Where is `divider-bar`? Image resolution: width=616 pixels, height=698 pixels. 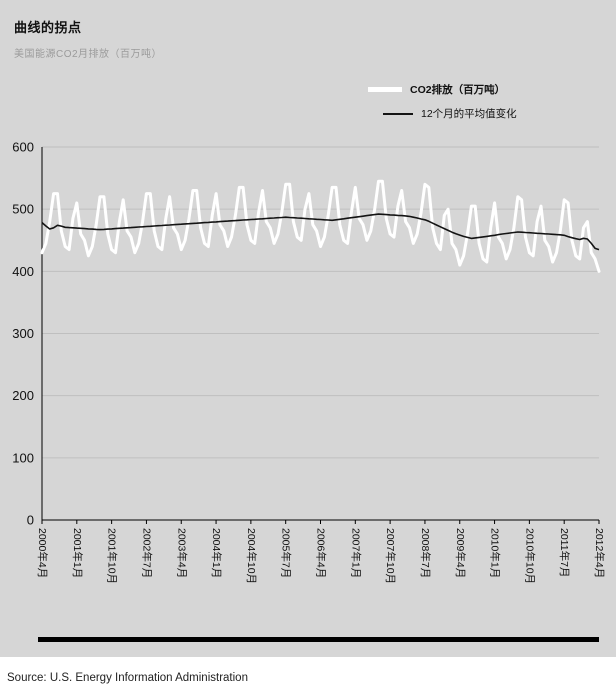 divider-bar is located at coordinates (318, 639).